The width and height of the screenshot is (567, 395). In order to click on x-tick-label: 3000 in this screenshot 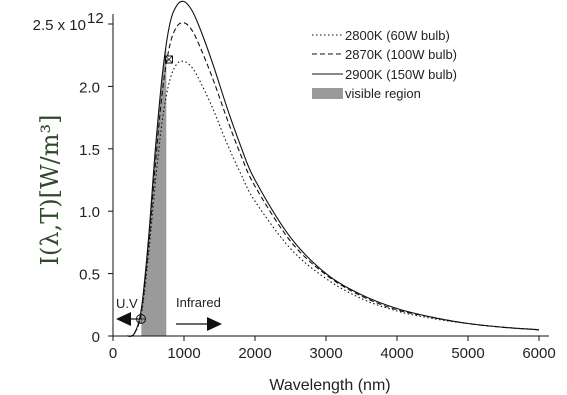, I will do `click(325, 353)`.